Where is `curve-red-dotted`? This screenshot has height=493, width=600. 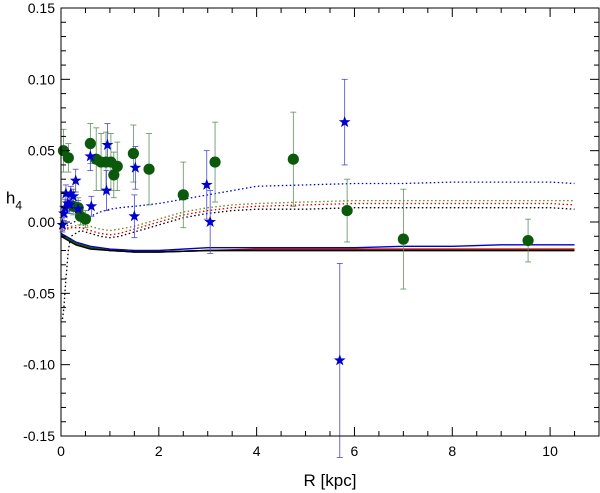 curve-red-dotted is located at coordinates (319, 219).